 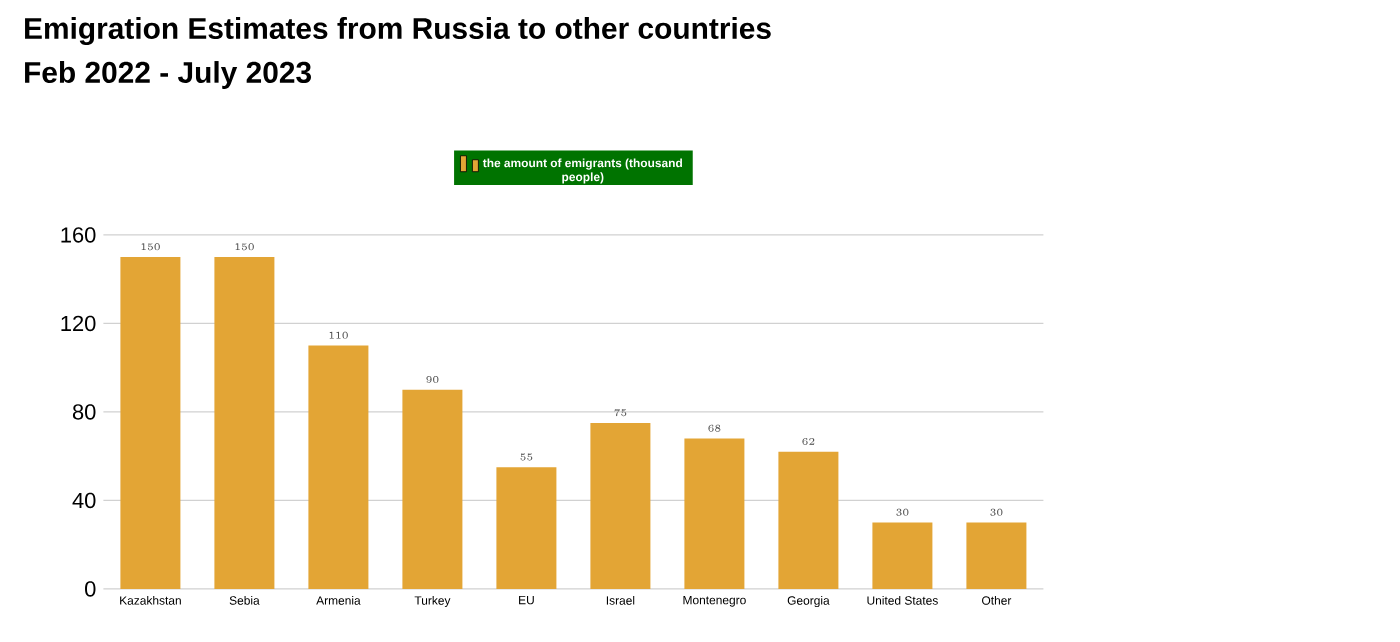 What do you see at coordinates (78, 235) in the screenshot?
I see `y-tick-label: 160` at bounding box center [78, 235].